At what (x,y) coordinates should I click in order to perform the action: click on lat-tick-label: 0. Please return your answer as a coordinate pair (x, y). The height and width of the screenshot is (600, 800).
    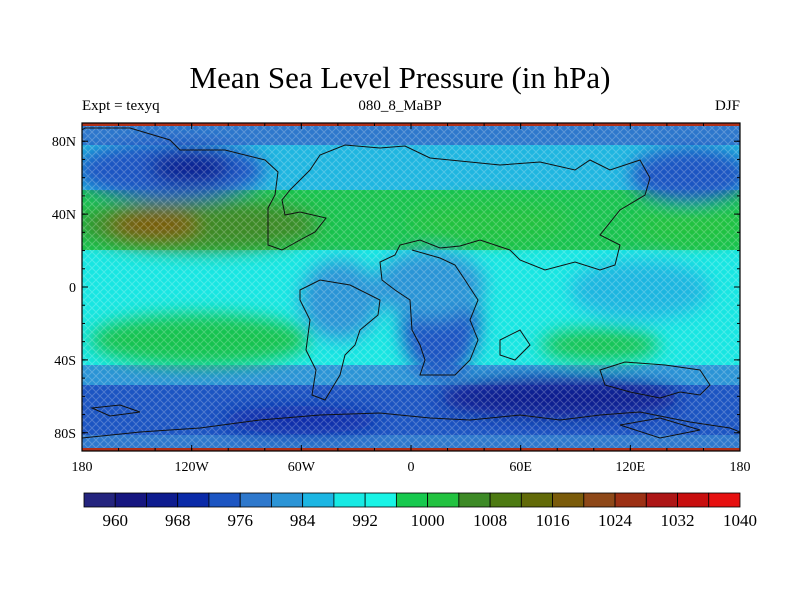
    Looking at the image, I should click on (72, 288).